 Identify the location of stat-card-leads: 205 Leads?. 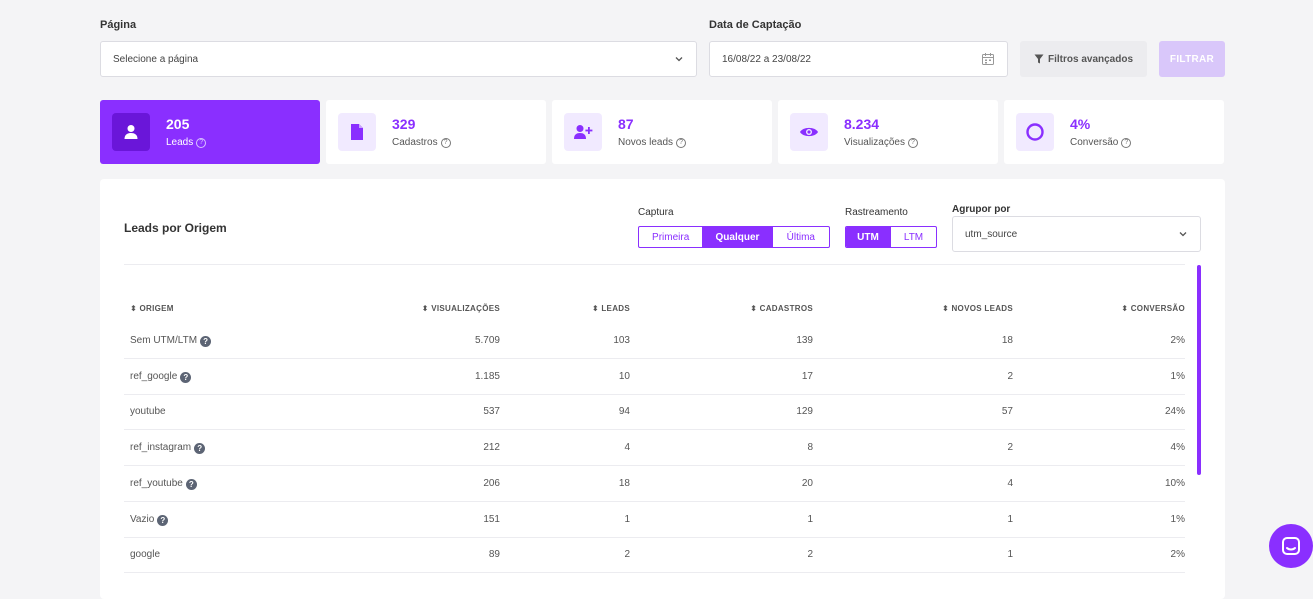
(210, 132).